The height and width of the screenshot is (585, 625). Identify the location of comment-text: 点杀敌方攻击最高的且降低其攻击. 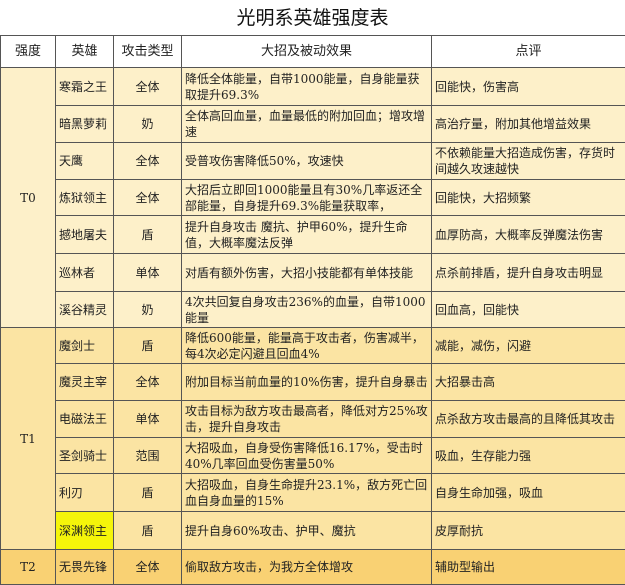
(528, 419).